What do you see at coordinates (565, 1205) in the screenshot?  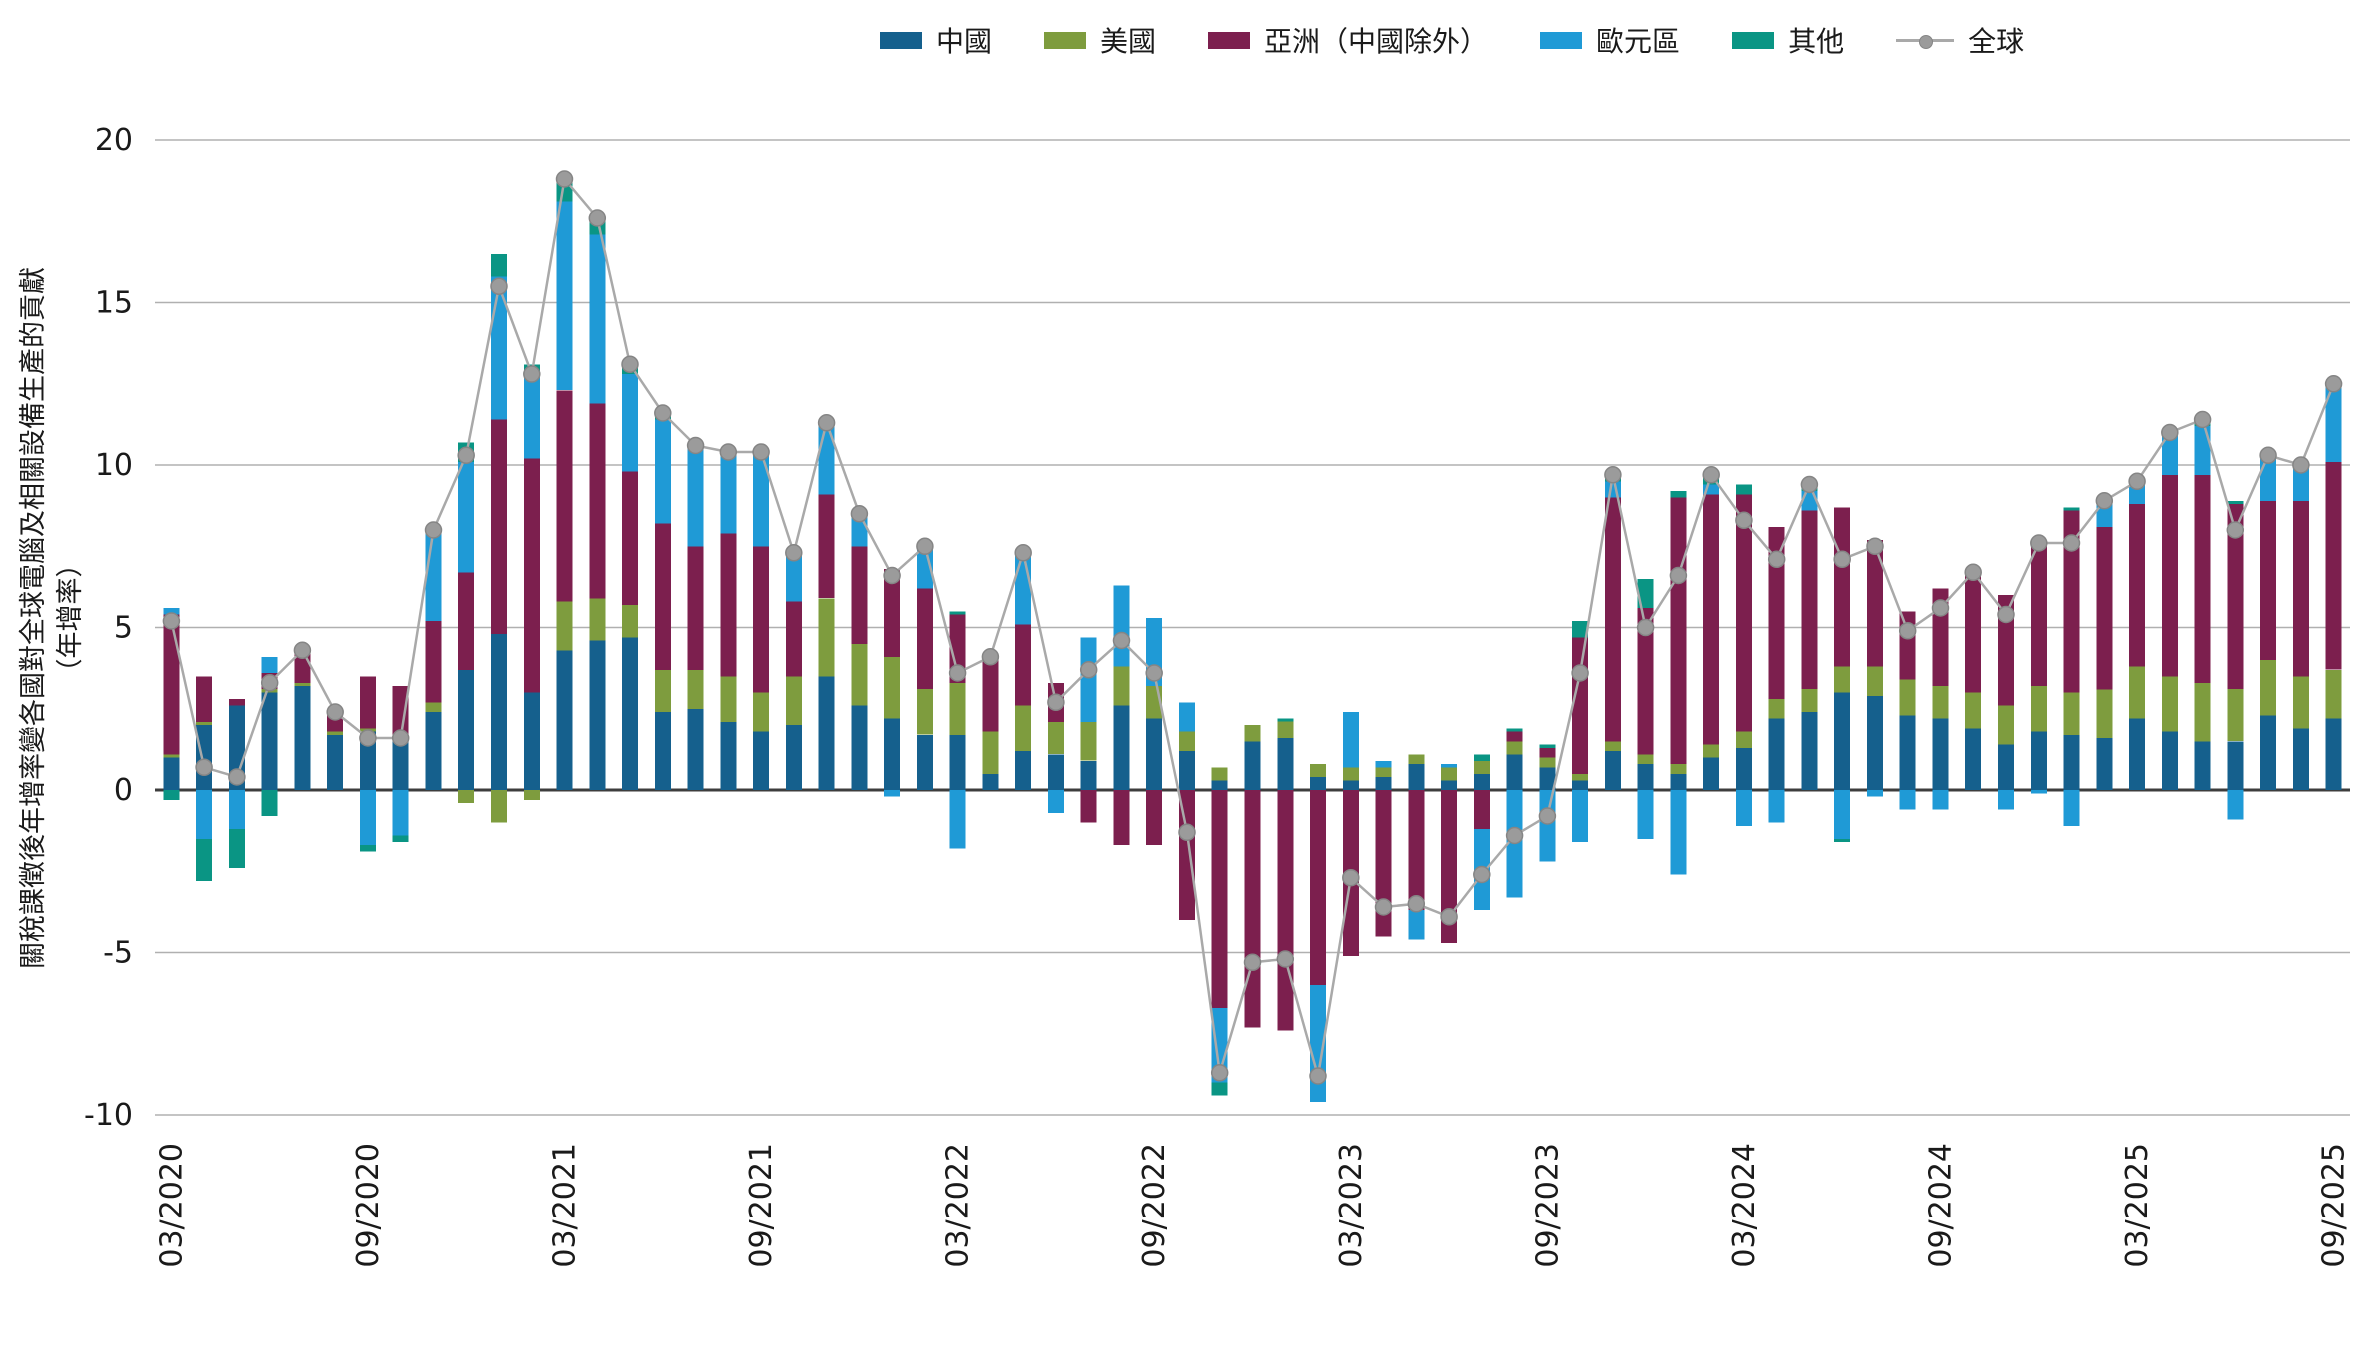 I see `x-tick-label: 03/2021` at bounding box center [565, 1205].